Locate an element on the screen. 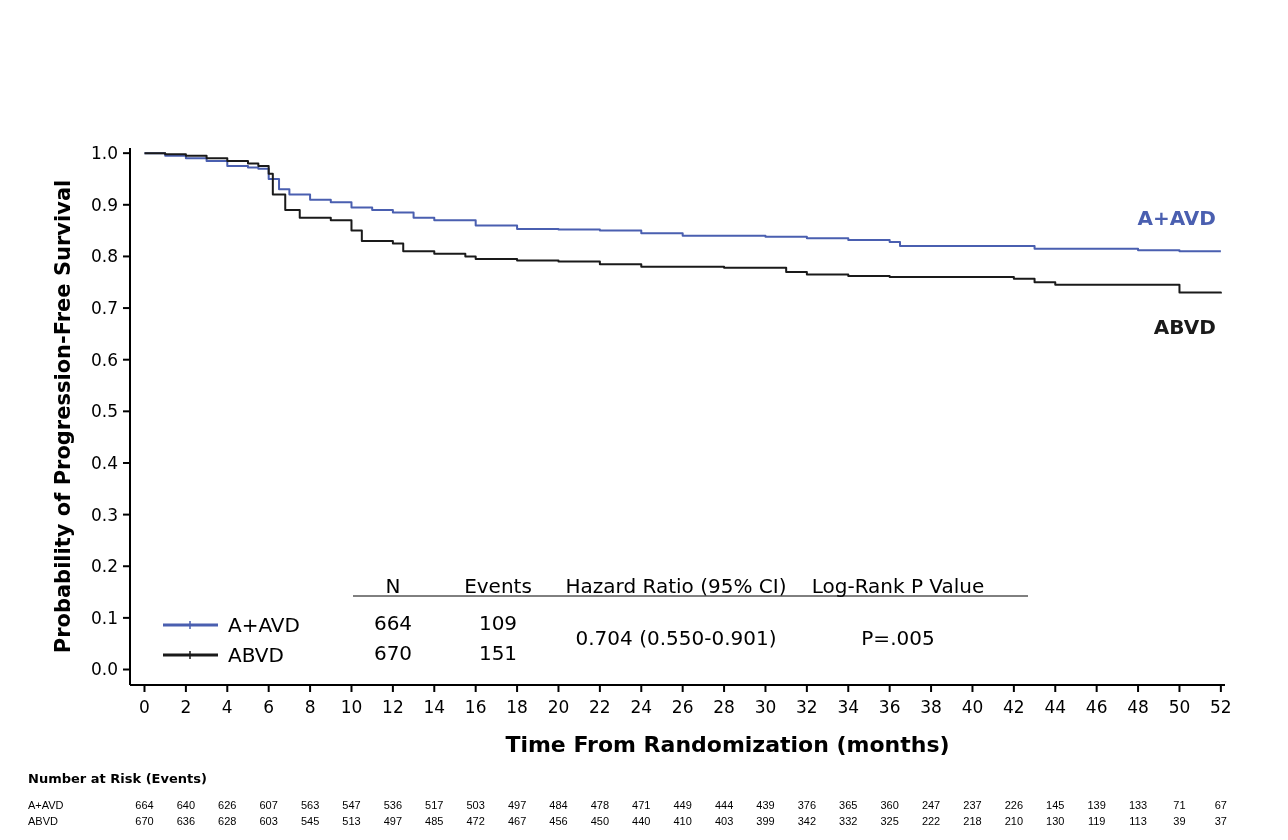 Image resolution: width=1288 pixels, height=840 pixels. y-tick-label: 0.1 is located at coordinates (104, 617).